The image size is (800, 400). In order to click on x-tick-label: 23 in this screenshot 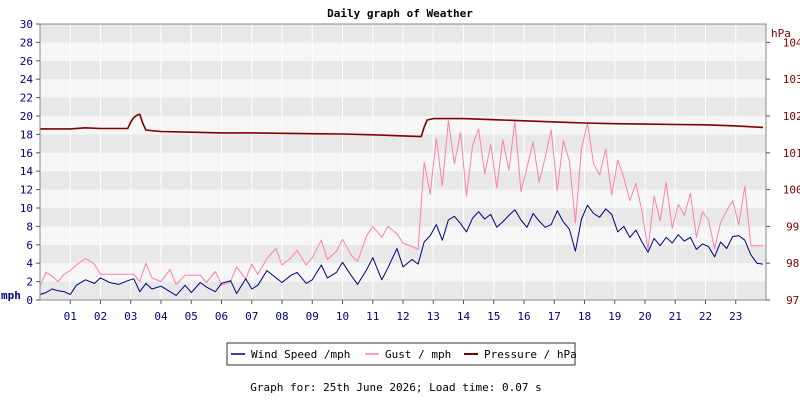, I will do `click(735, 316)`.